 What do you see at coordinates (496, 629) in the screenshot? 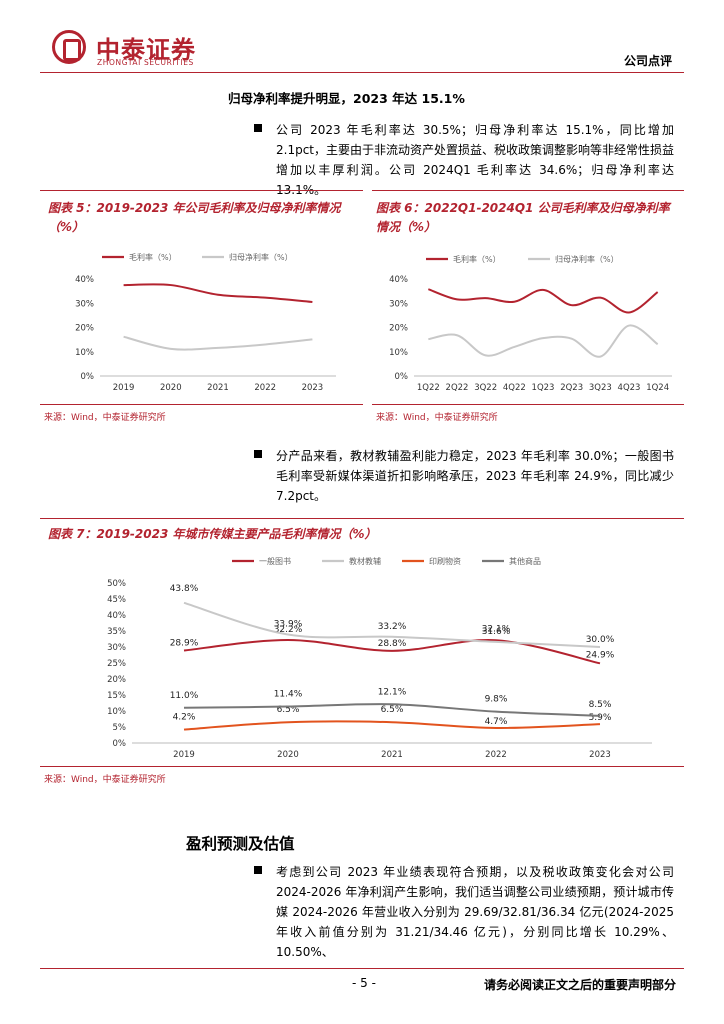
I see `data-label: 32.1%` at bounding box center [496, 629].